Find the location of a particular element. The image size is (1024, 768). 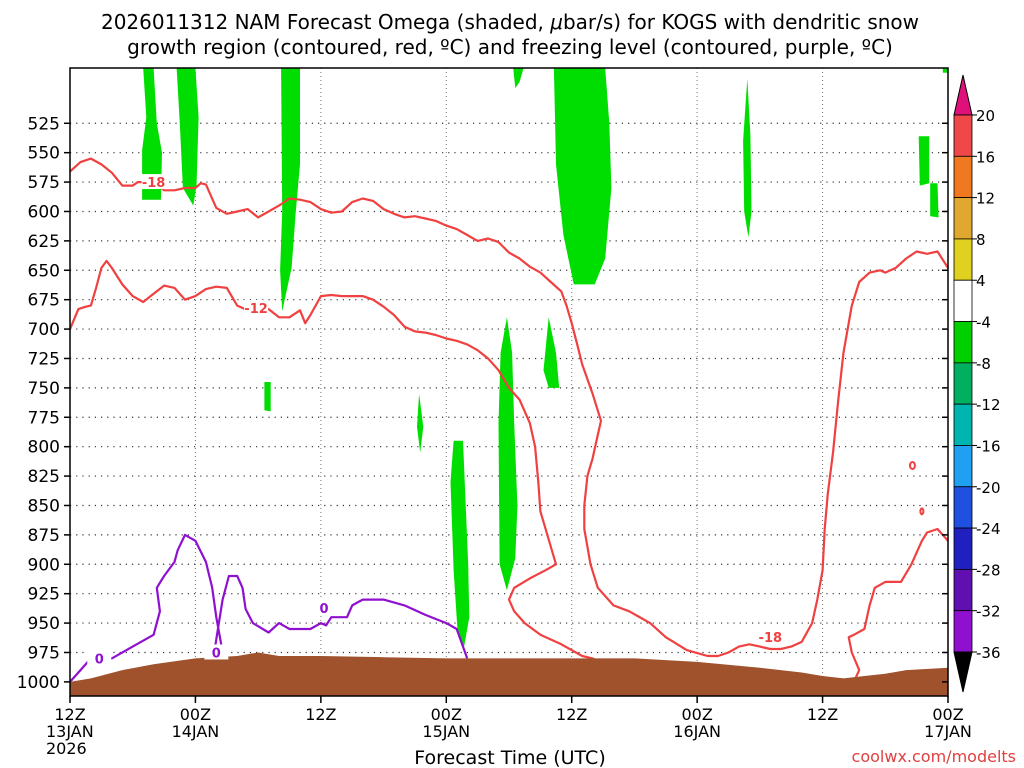

contour-label-0: -18 is located at coordinates (154, 183).